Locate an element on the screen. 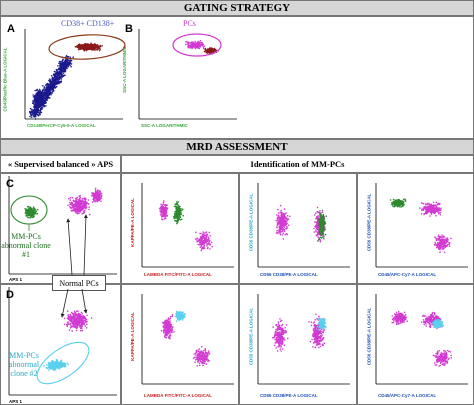  aps-header-cell: « Supervised balanced » APS is located at coordinates (60, 164).